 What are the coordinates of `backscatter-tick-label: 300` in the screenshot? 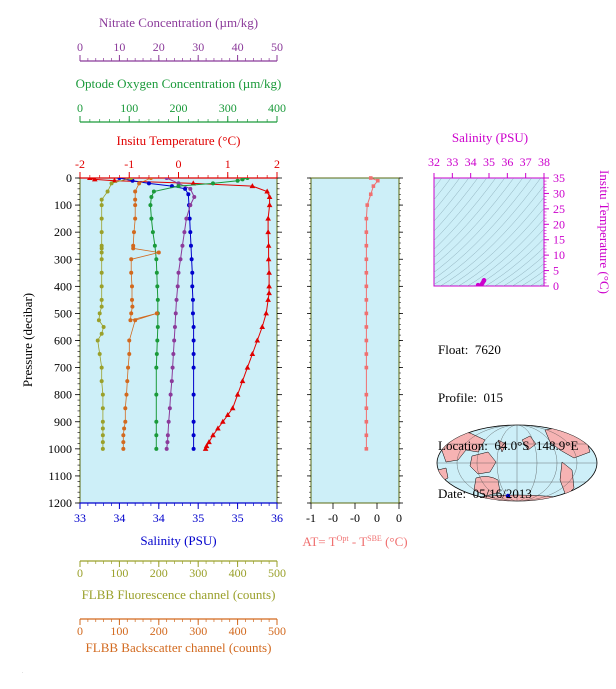 It's located at (198, 631).